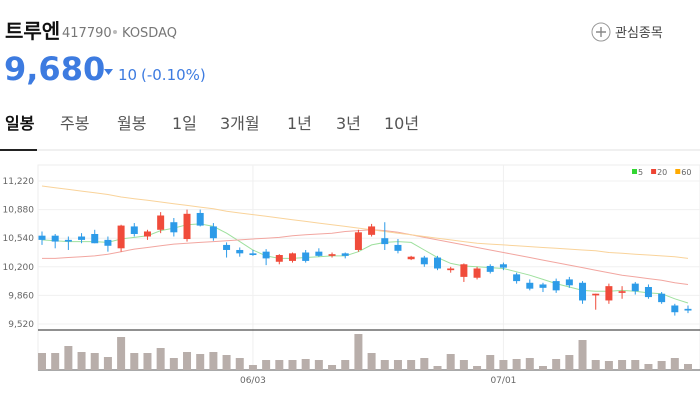 The height and width of the screenshot is (404, 700). Describe the element at coordinates (131, 123) in the screenshot. I see `tab: 월봉` at that location.